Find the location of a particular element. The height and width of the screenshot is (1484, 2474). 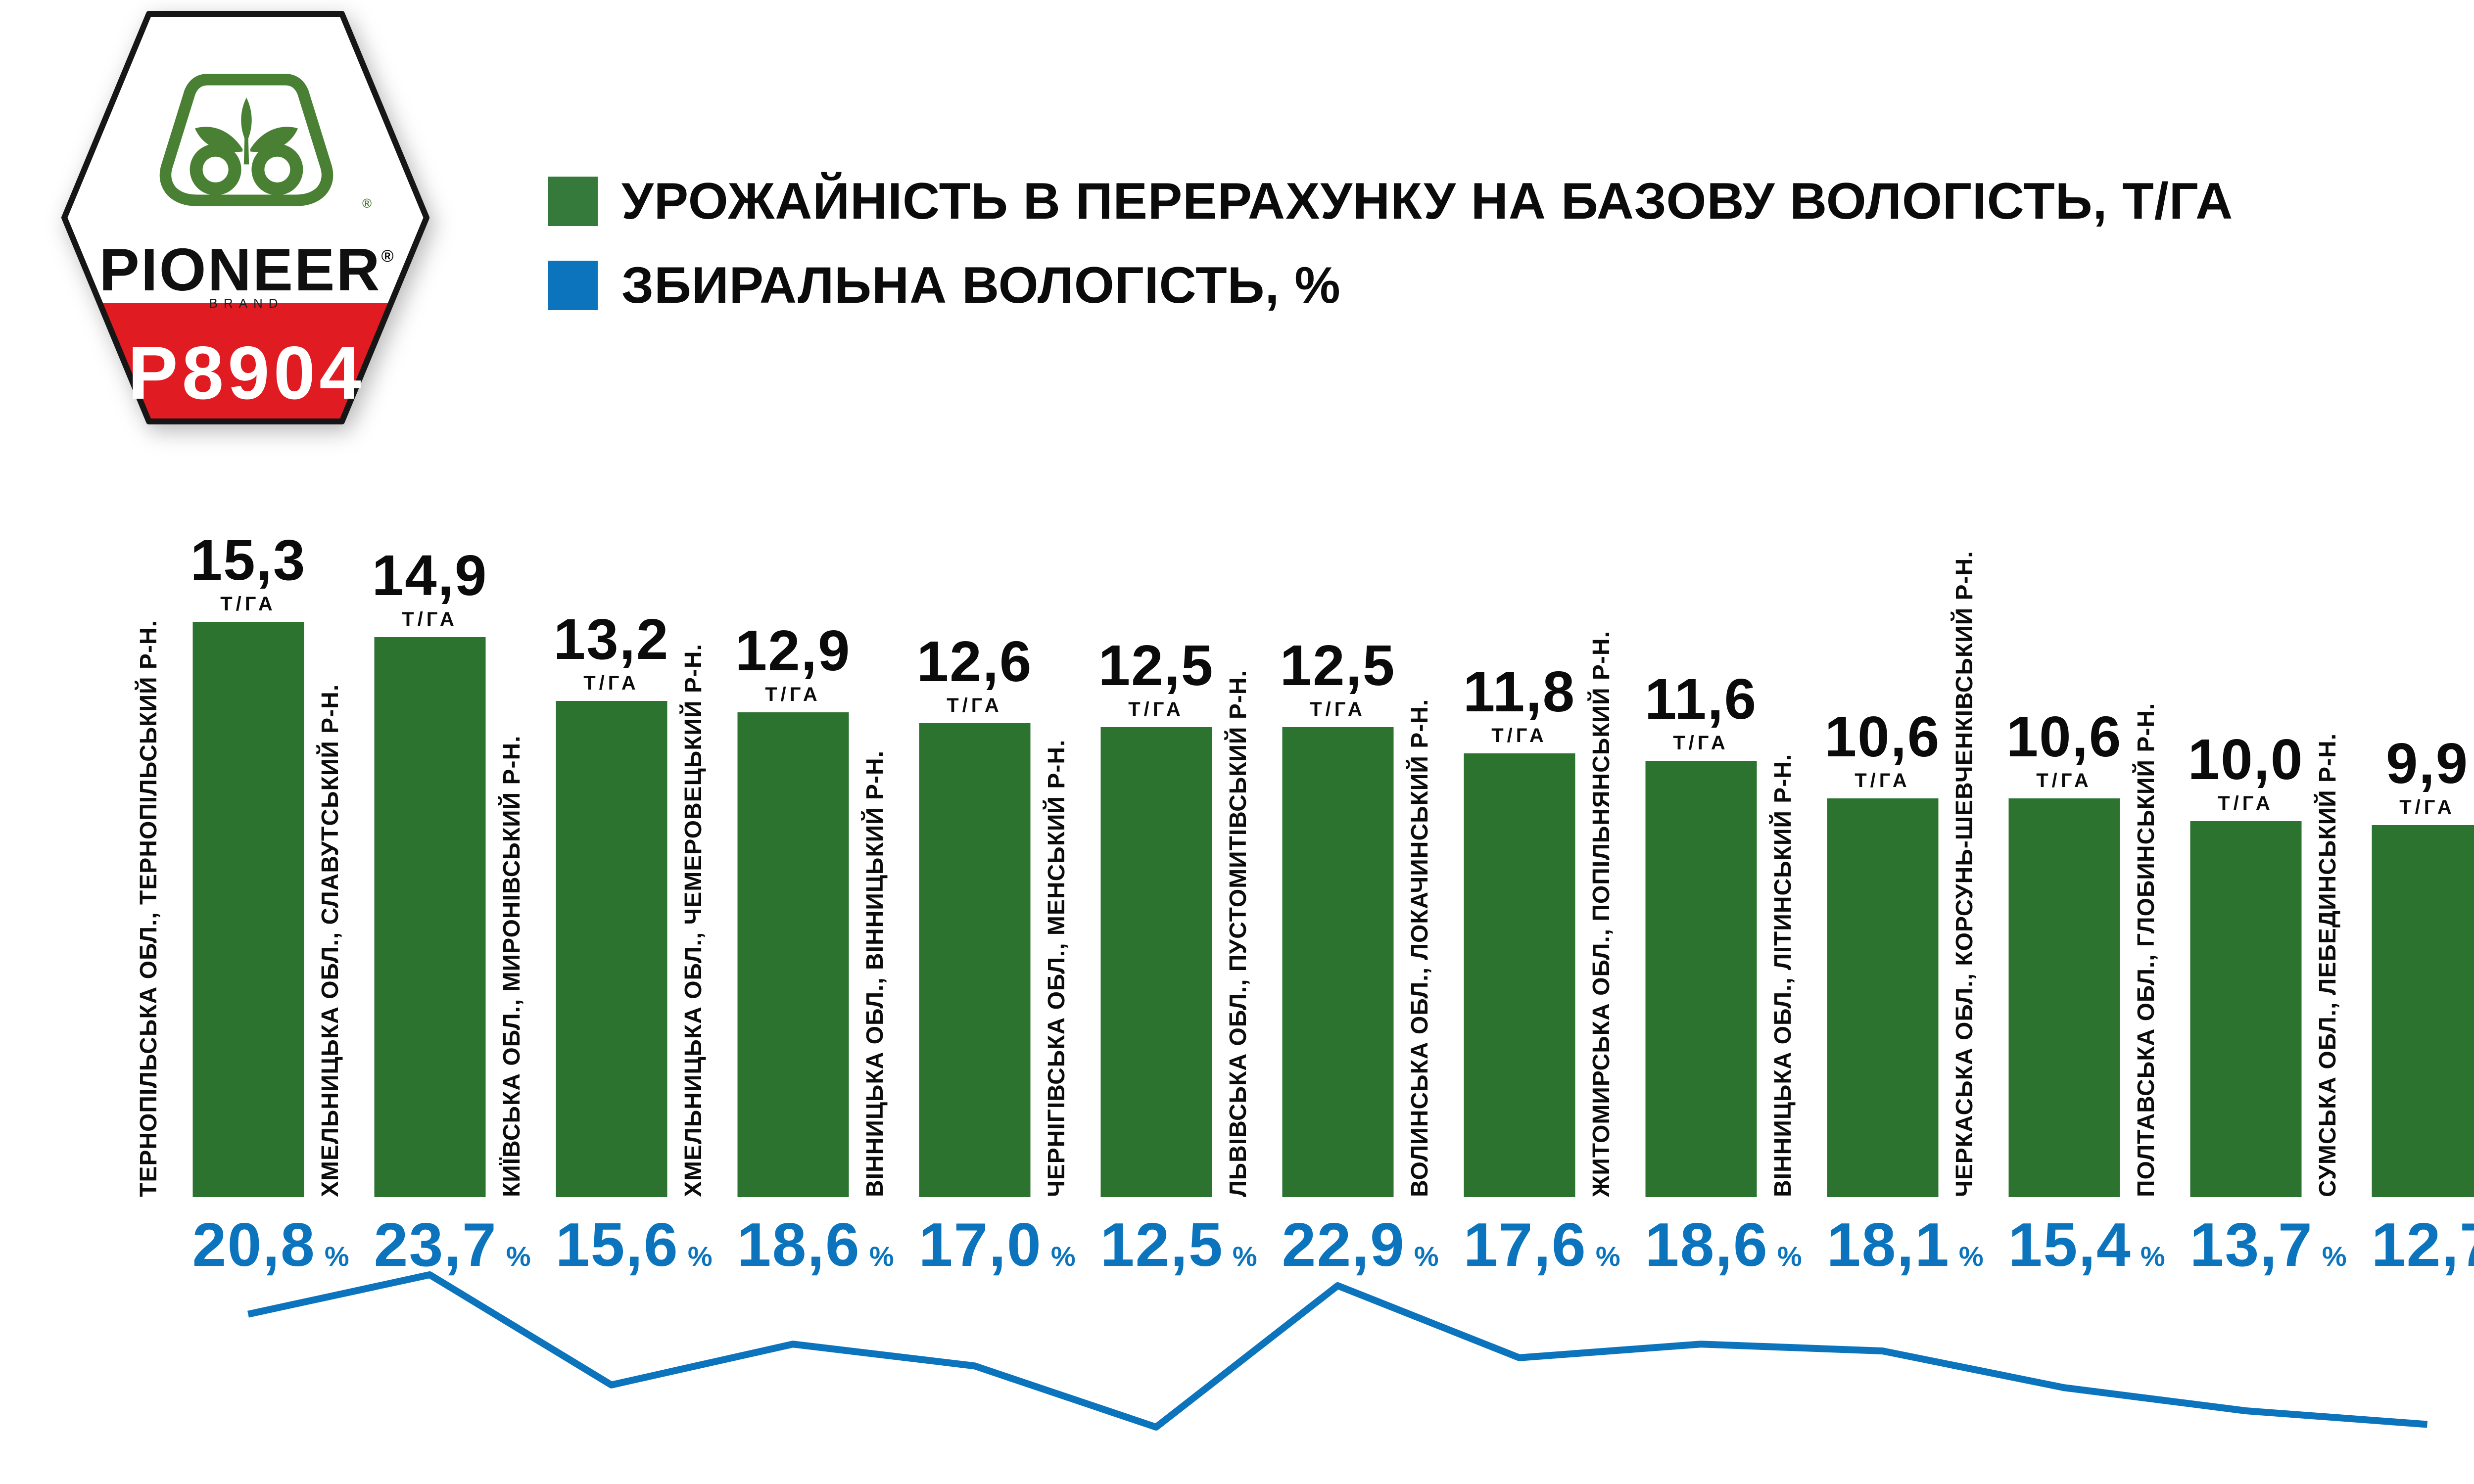

moisture-value-label: 23,7% is located at coordinates (453, 1245).